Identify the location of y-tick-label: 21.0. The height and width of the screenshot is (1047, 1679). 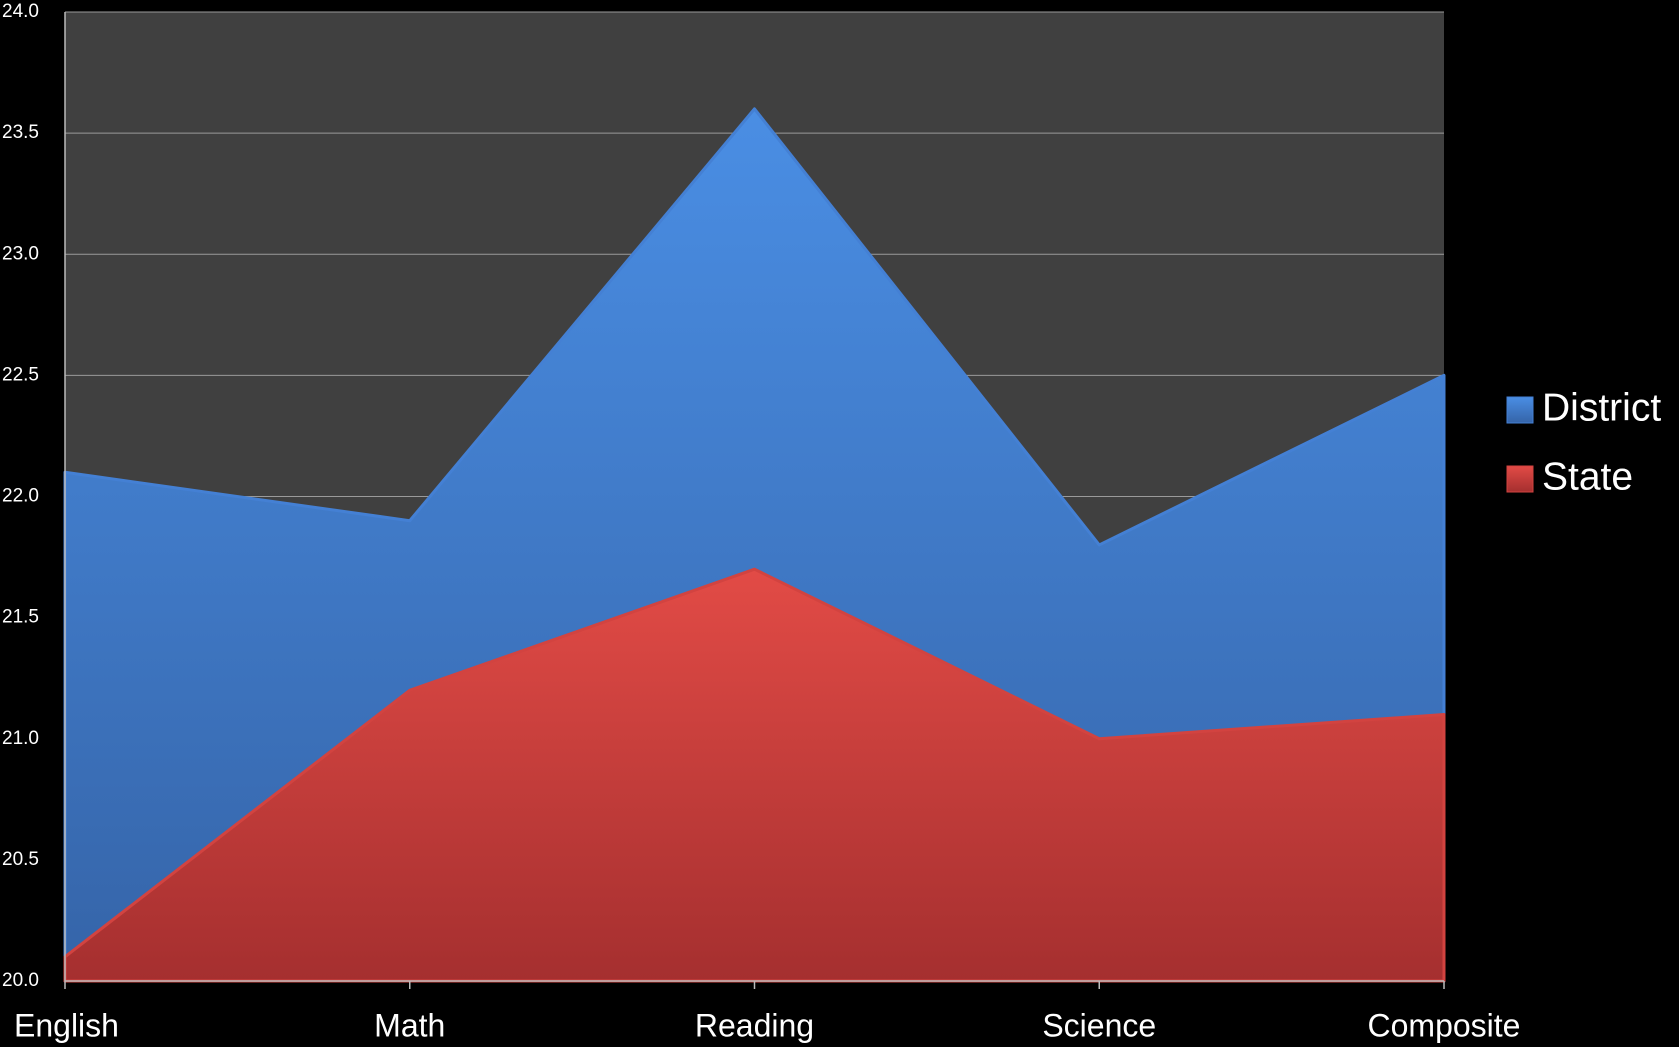
(20, 738).